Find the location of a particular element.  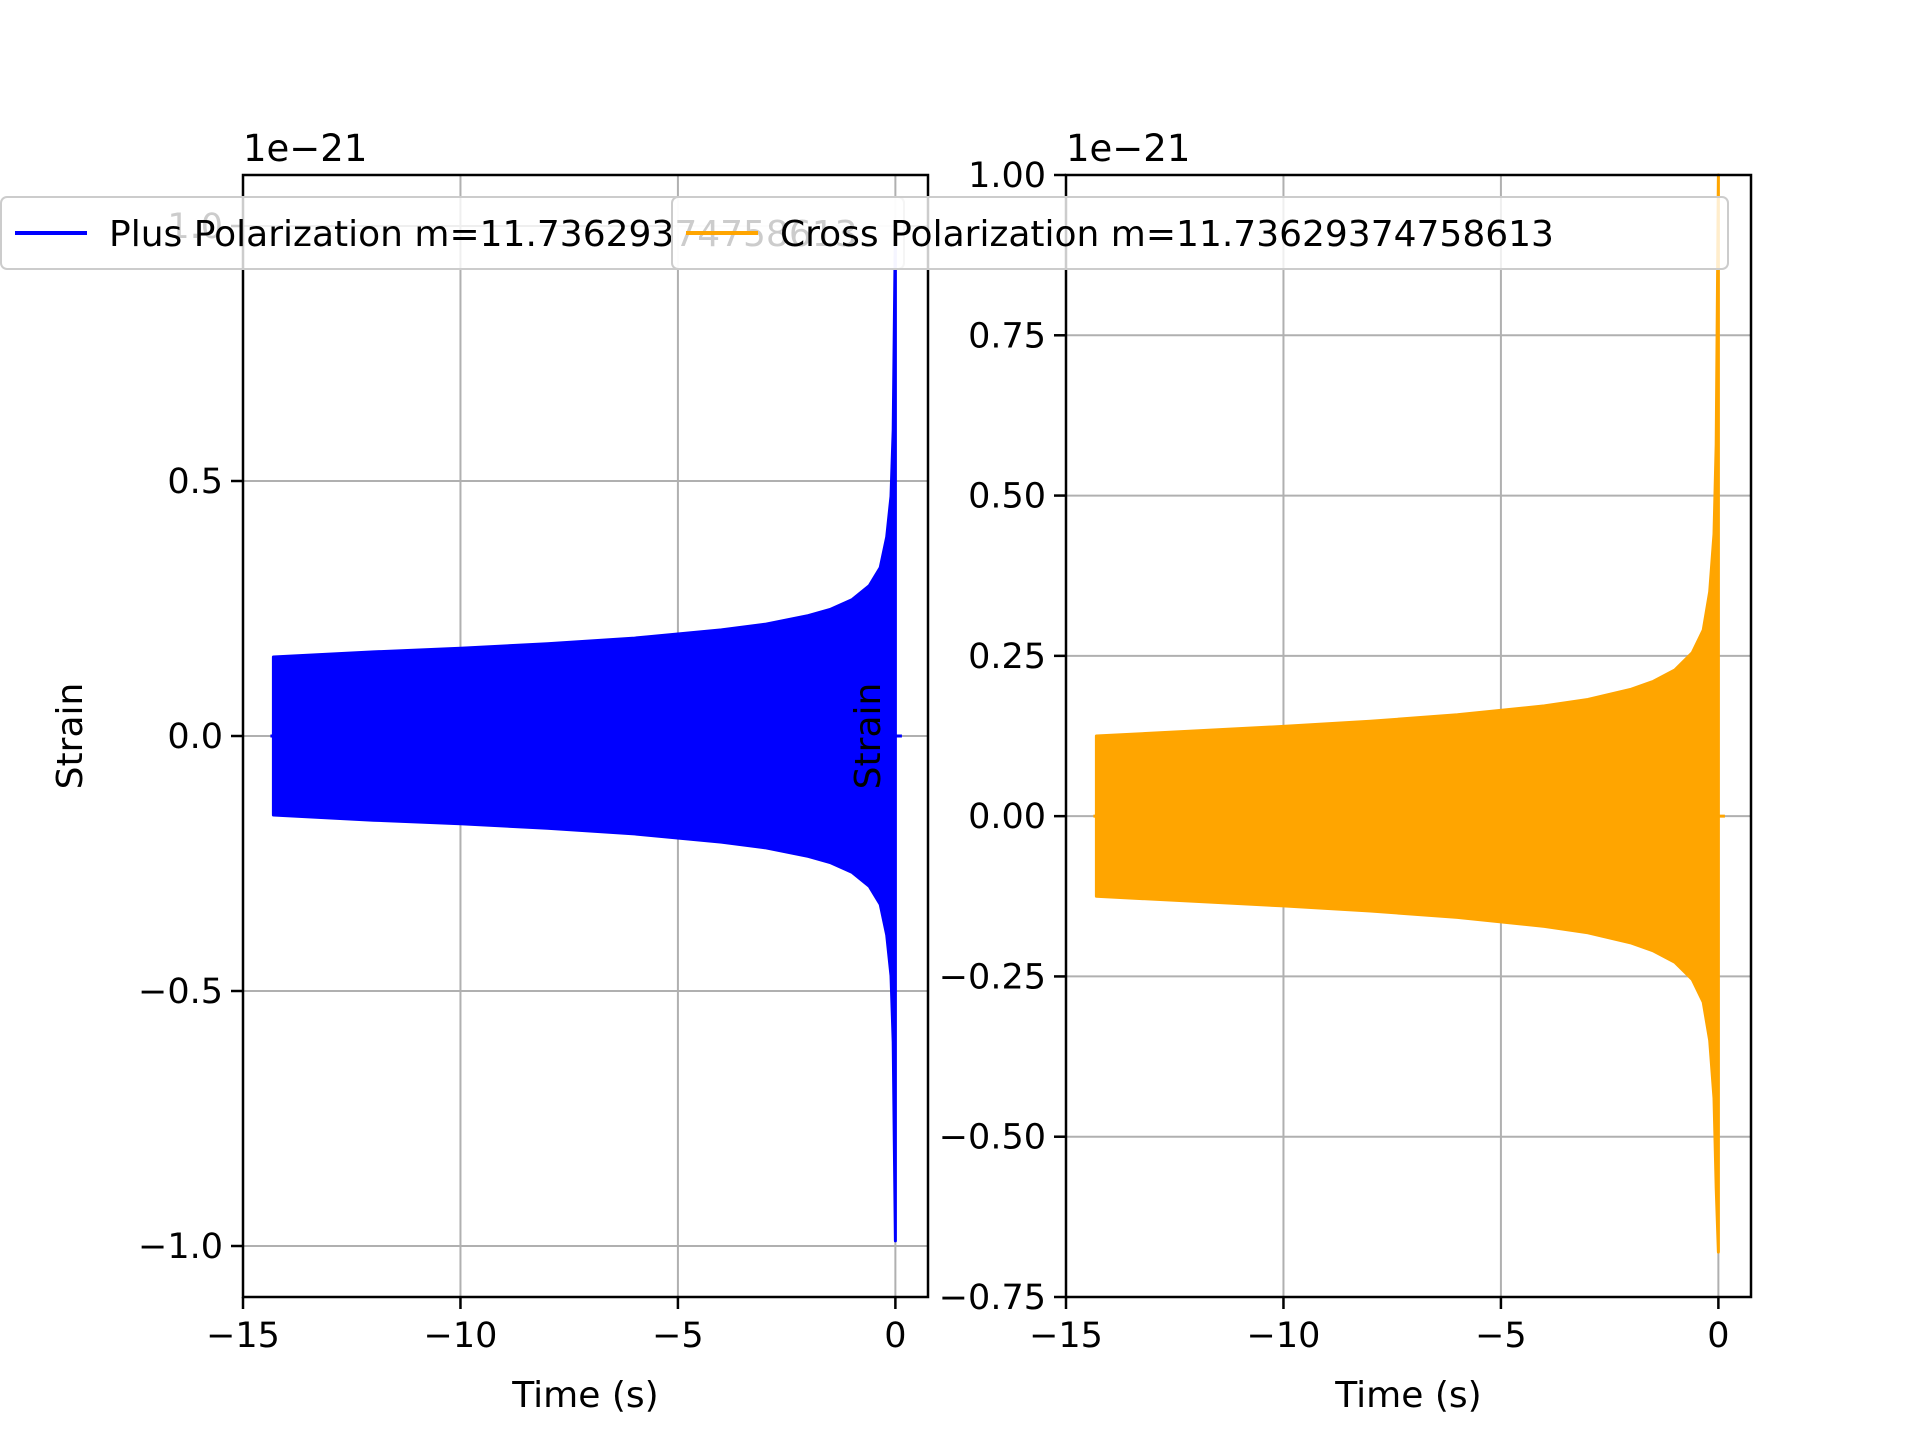

y-tick-label: 1.00 is located at coordinates (1007, 176).